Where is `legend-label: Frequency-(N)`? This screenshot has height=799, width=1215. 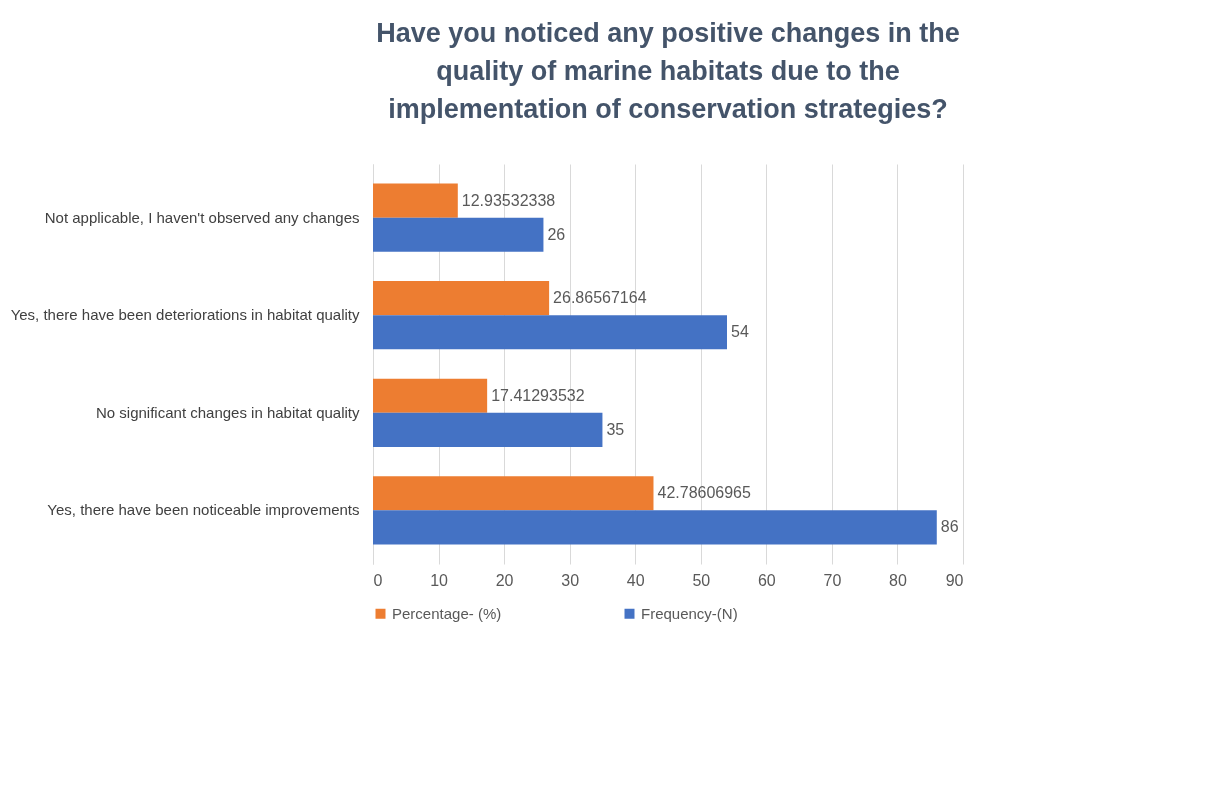 legend-label: Frequency-(N) is located at coordinates (689, 613).